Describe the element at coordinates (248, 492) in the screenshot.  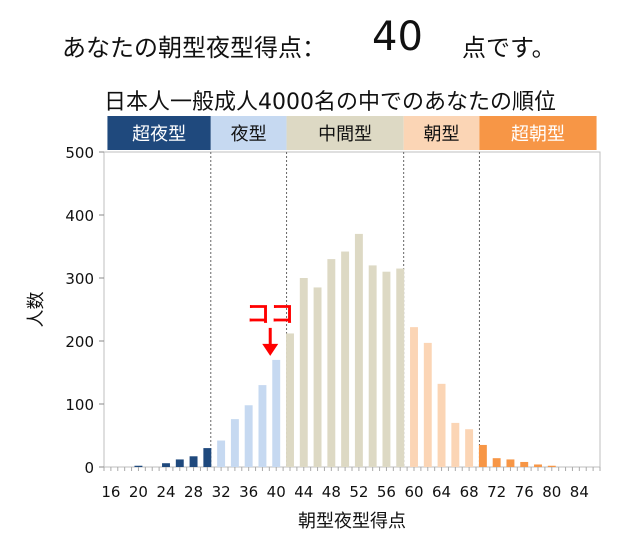
I see `x-tick-label-5: 36` at that location.